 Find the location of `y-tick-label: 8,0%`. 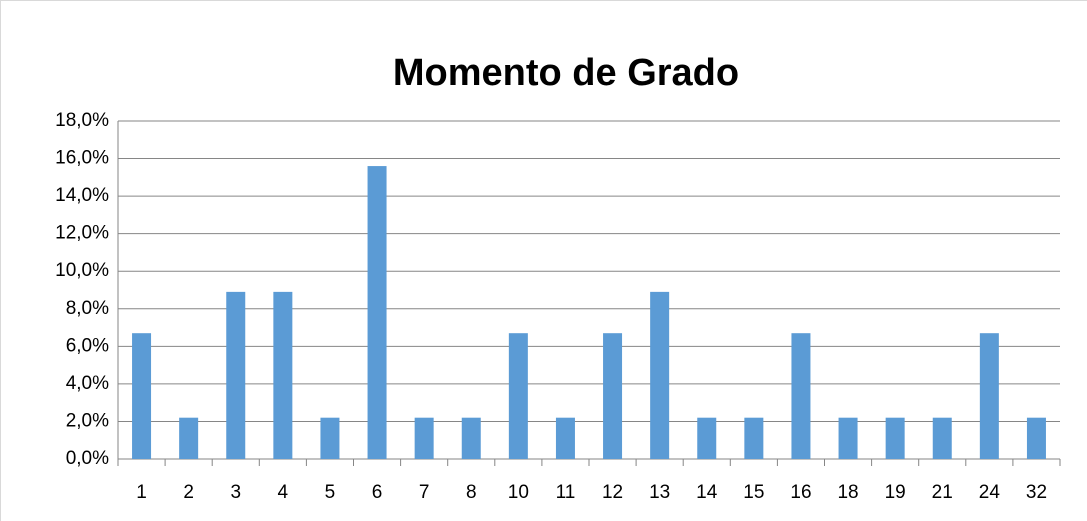

y-tick-label: 8,0% is located at coordinates (87, 308).